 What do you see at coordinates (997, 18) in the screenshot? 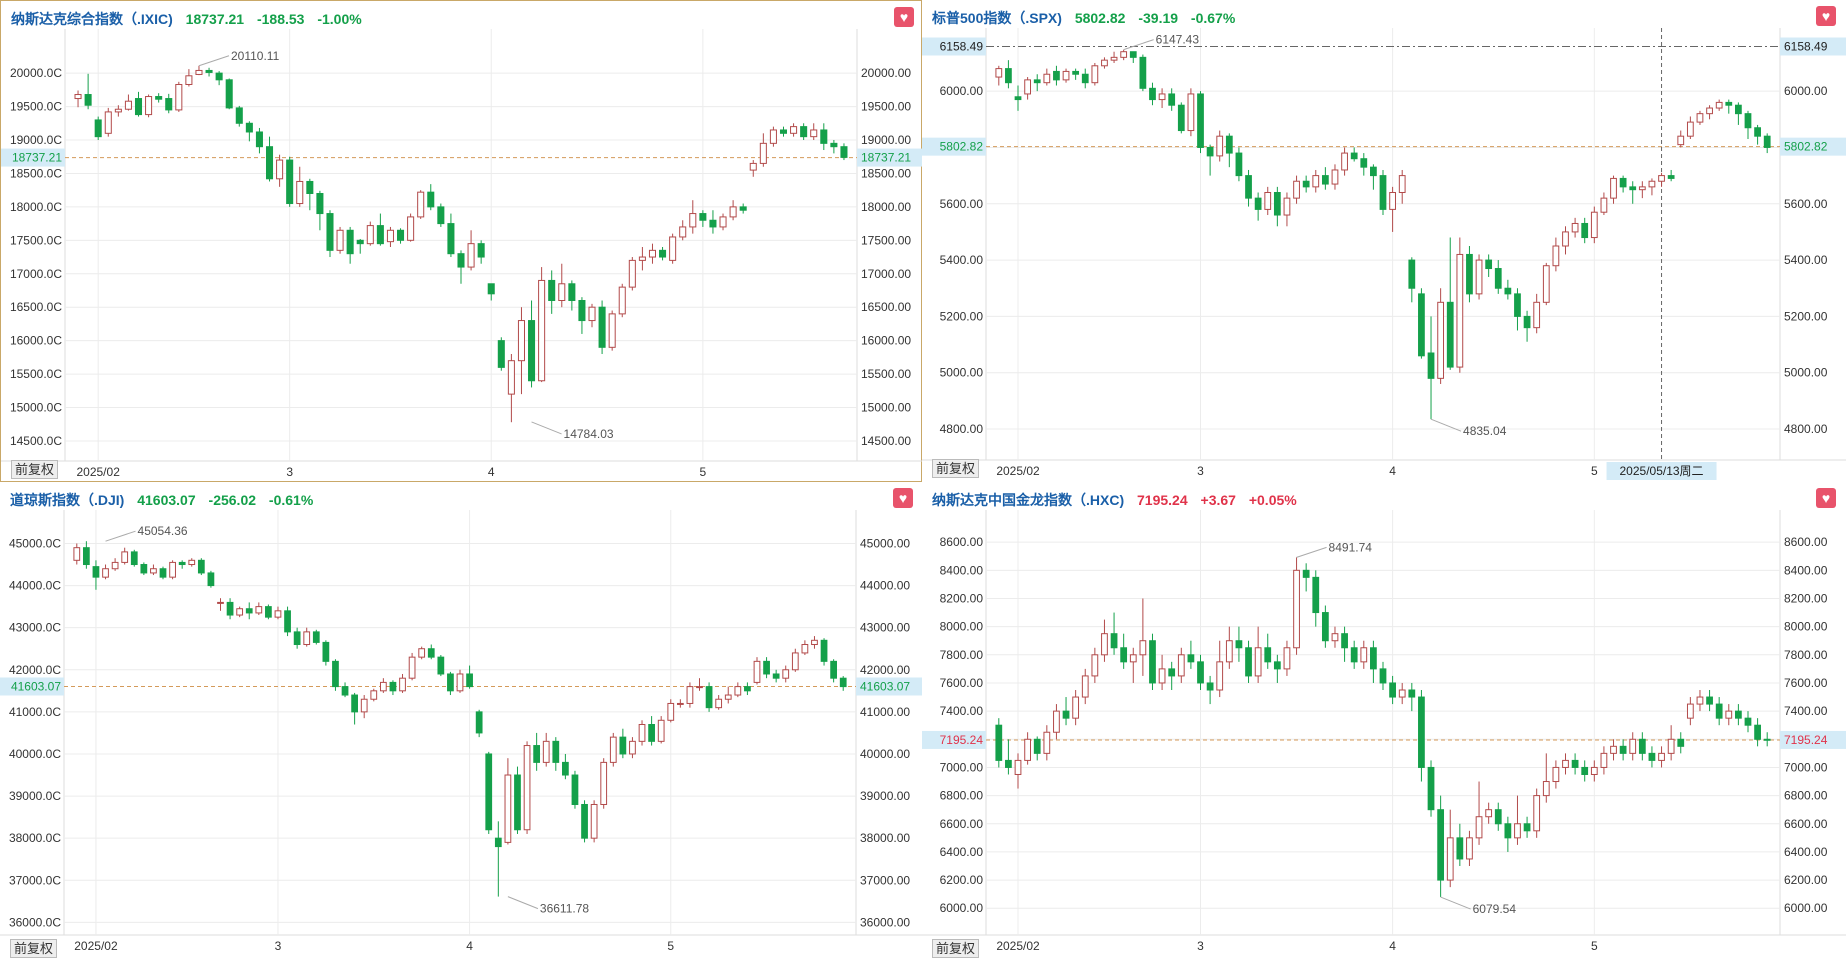
I see `chart-title: 标普500指数（.SPX)` at bounding box center [997, 18].